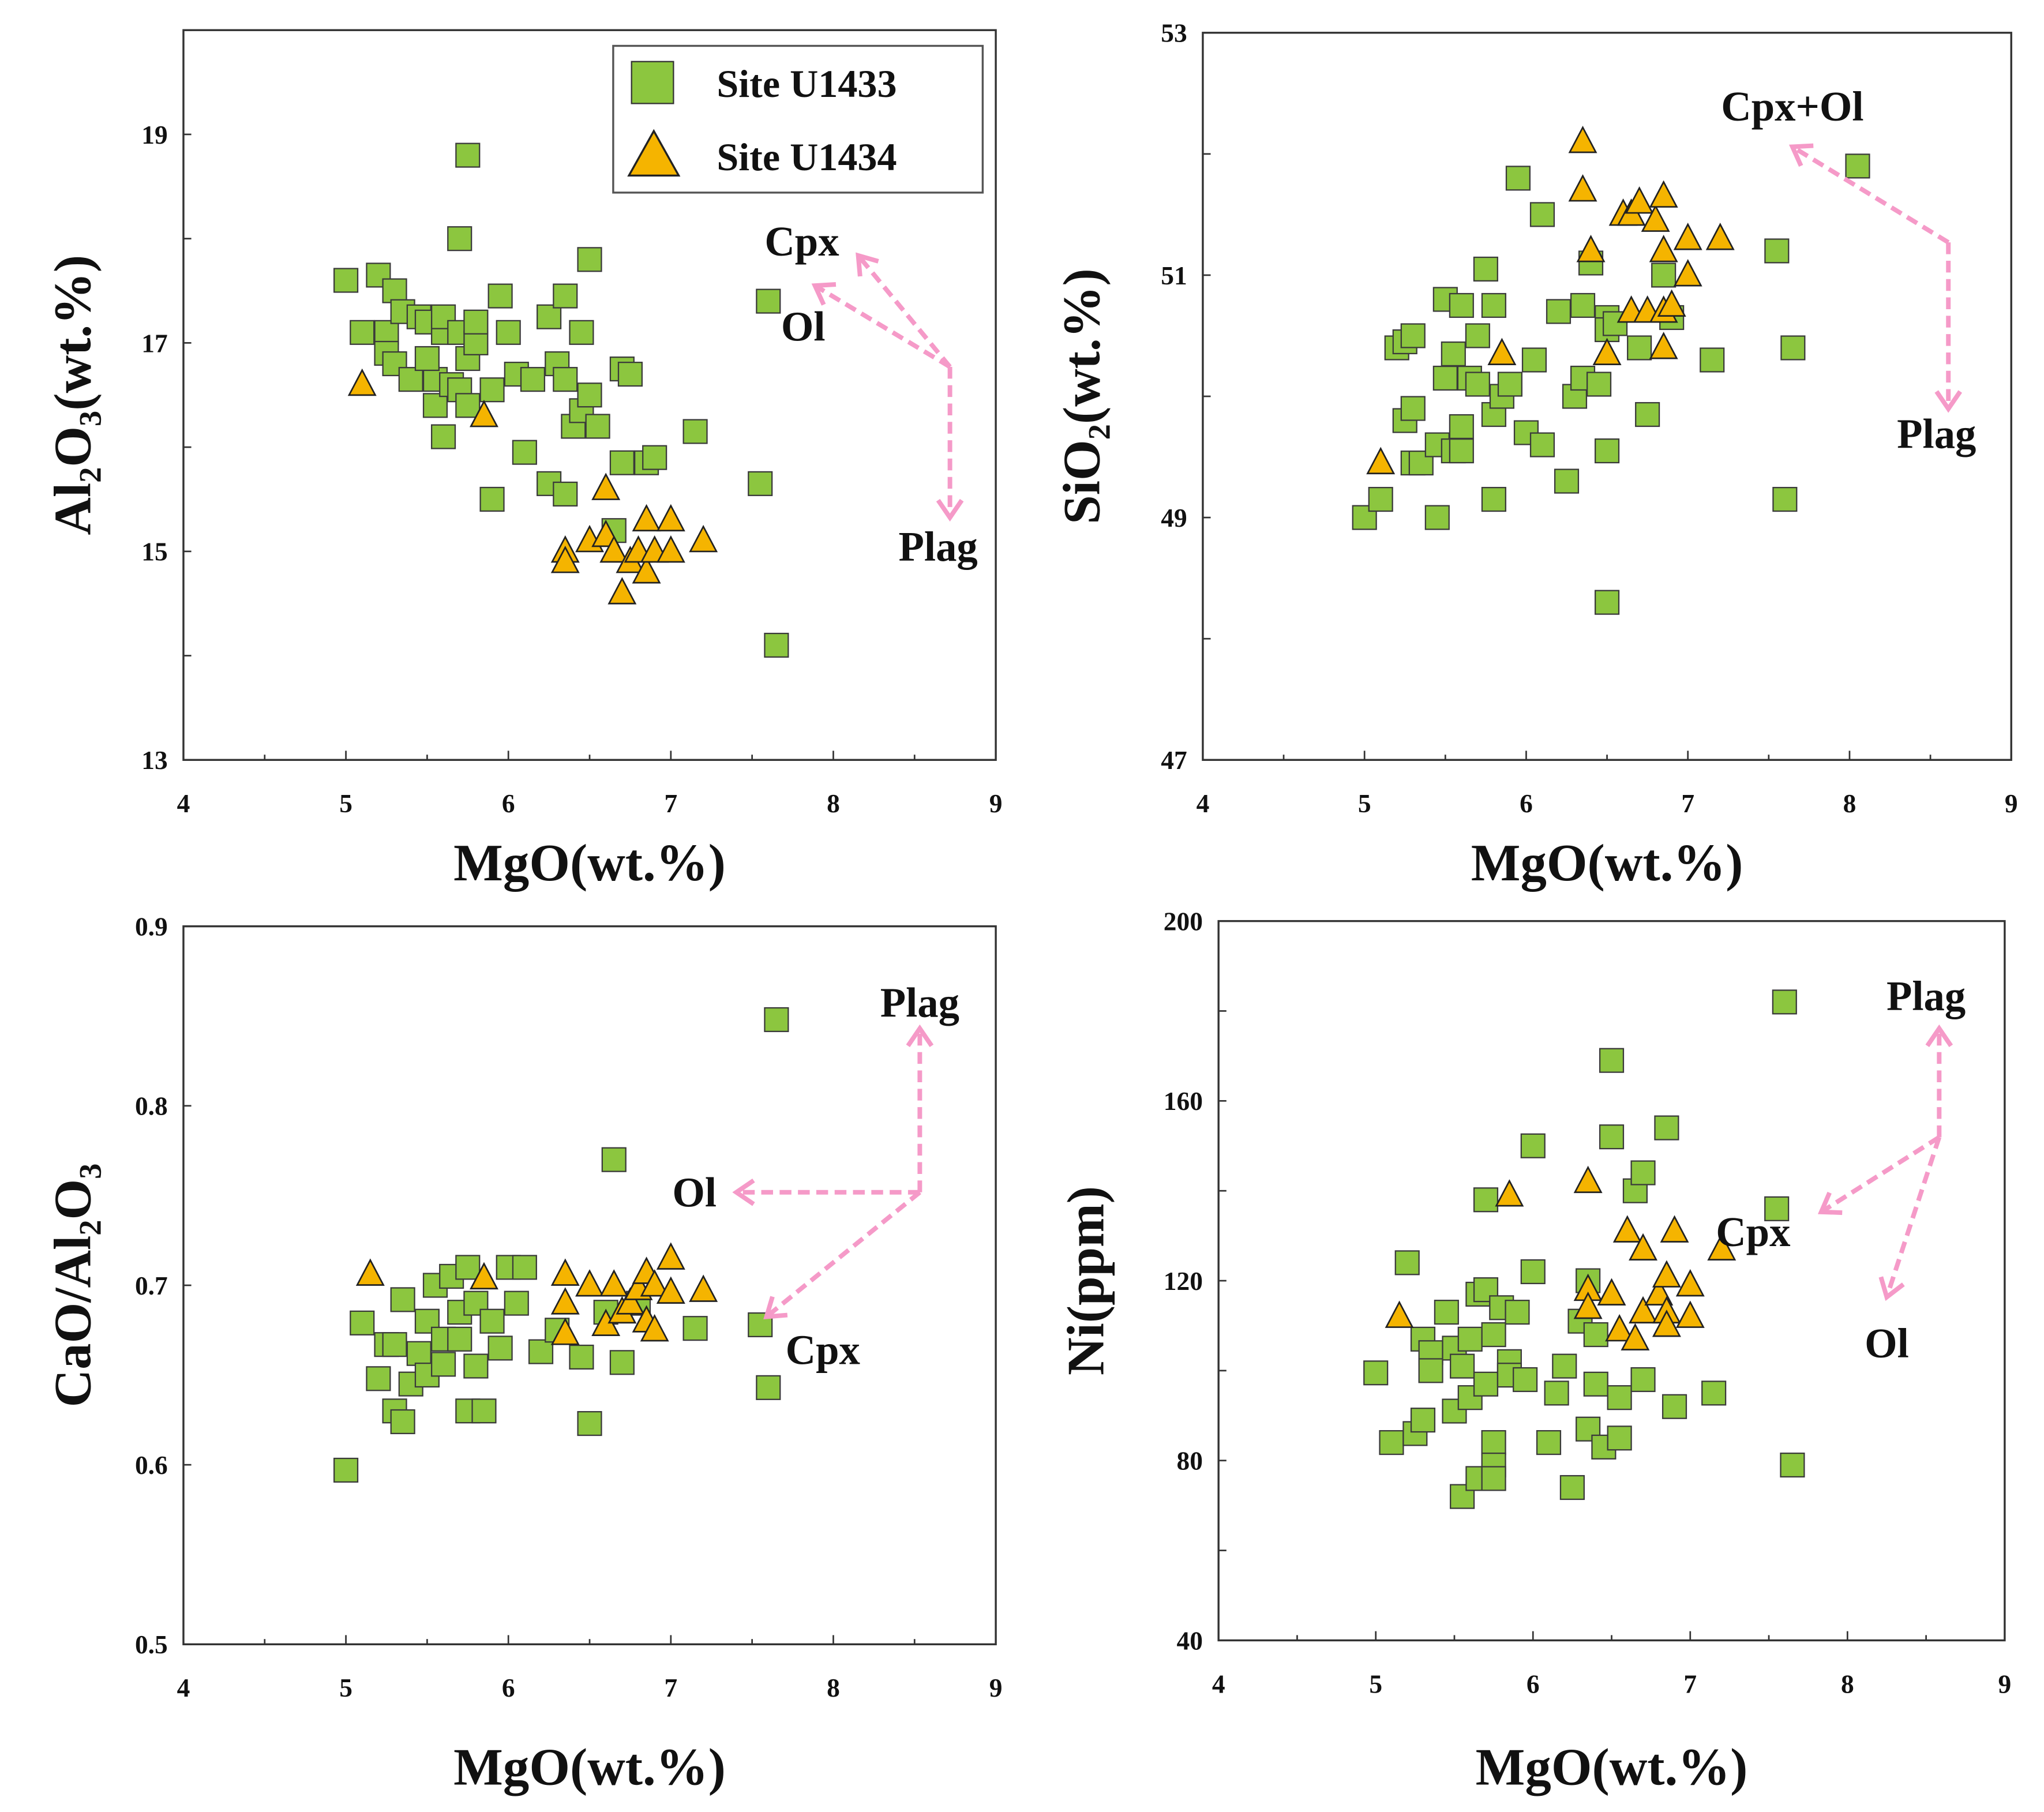 The image size is (2044, 1812). I want to click on trend-arrow, so click(843, 1254).